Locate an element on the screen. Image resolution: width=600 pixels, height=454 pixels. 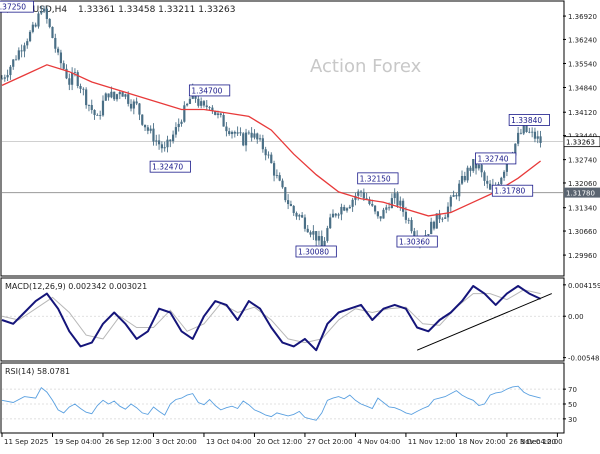
price-annotation: 1.34700 is located at coordinates (206, 90).